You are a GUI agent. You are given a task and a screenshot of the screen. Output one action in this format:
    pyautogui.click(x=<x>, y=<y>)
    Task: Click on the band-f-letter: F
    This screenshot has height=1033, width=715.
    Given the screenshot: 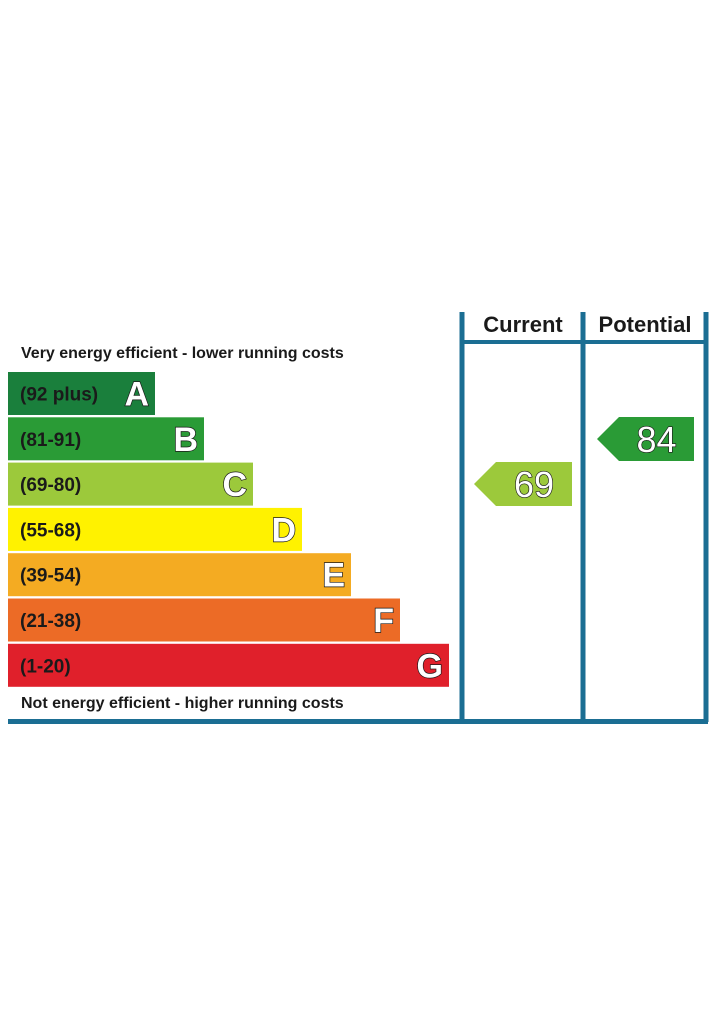 What is the action you would take?
    pyautogui.click(x=383, y=621)
    